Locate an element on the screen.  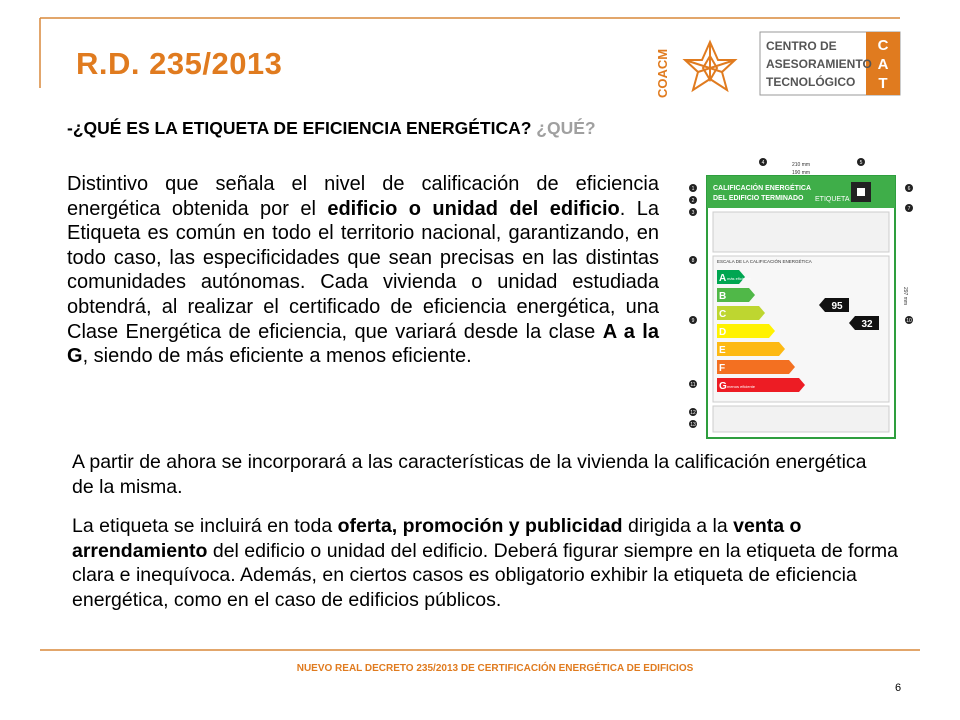
marker-number: 7 is located at coordinates (909, 209).